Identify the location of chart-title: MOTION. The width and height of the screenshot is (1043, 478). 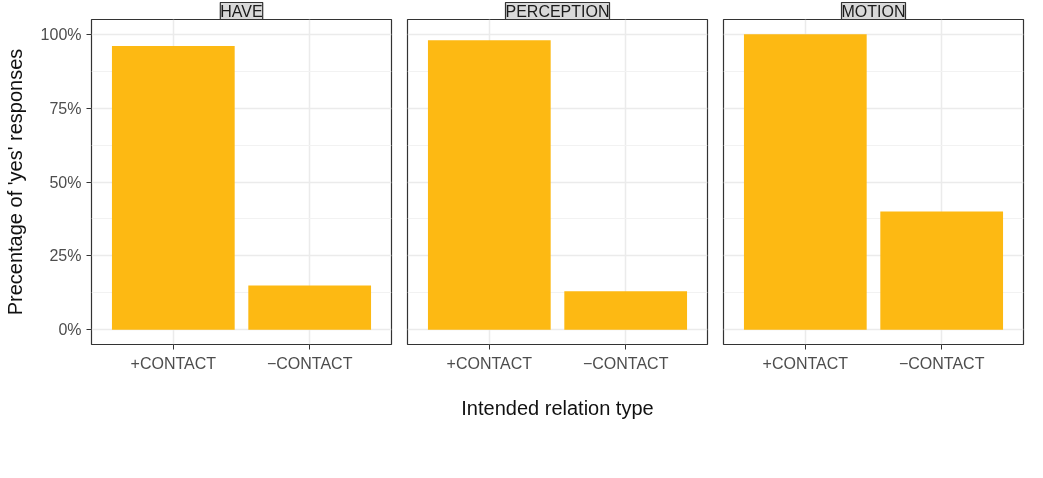
(873, 11).